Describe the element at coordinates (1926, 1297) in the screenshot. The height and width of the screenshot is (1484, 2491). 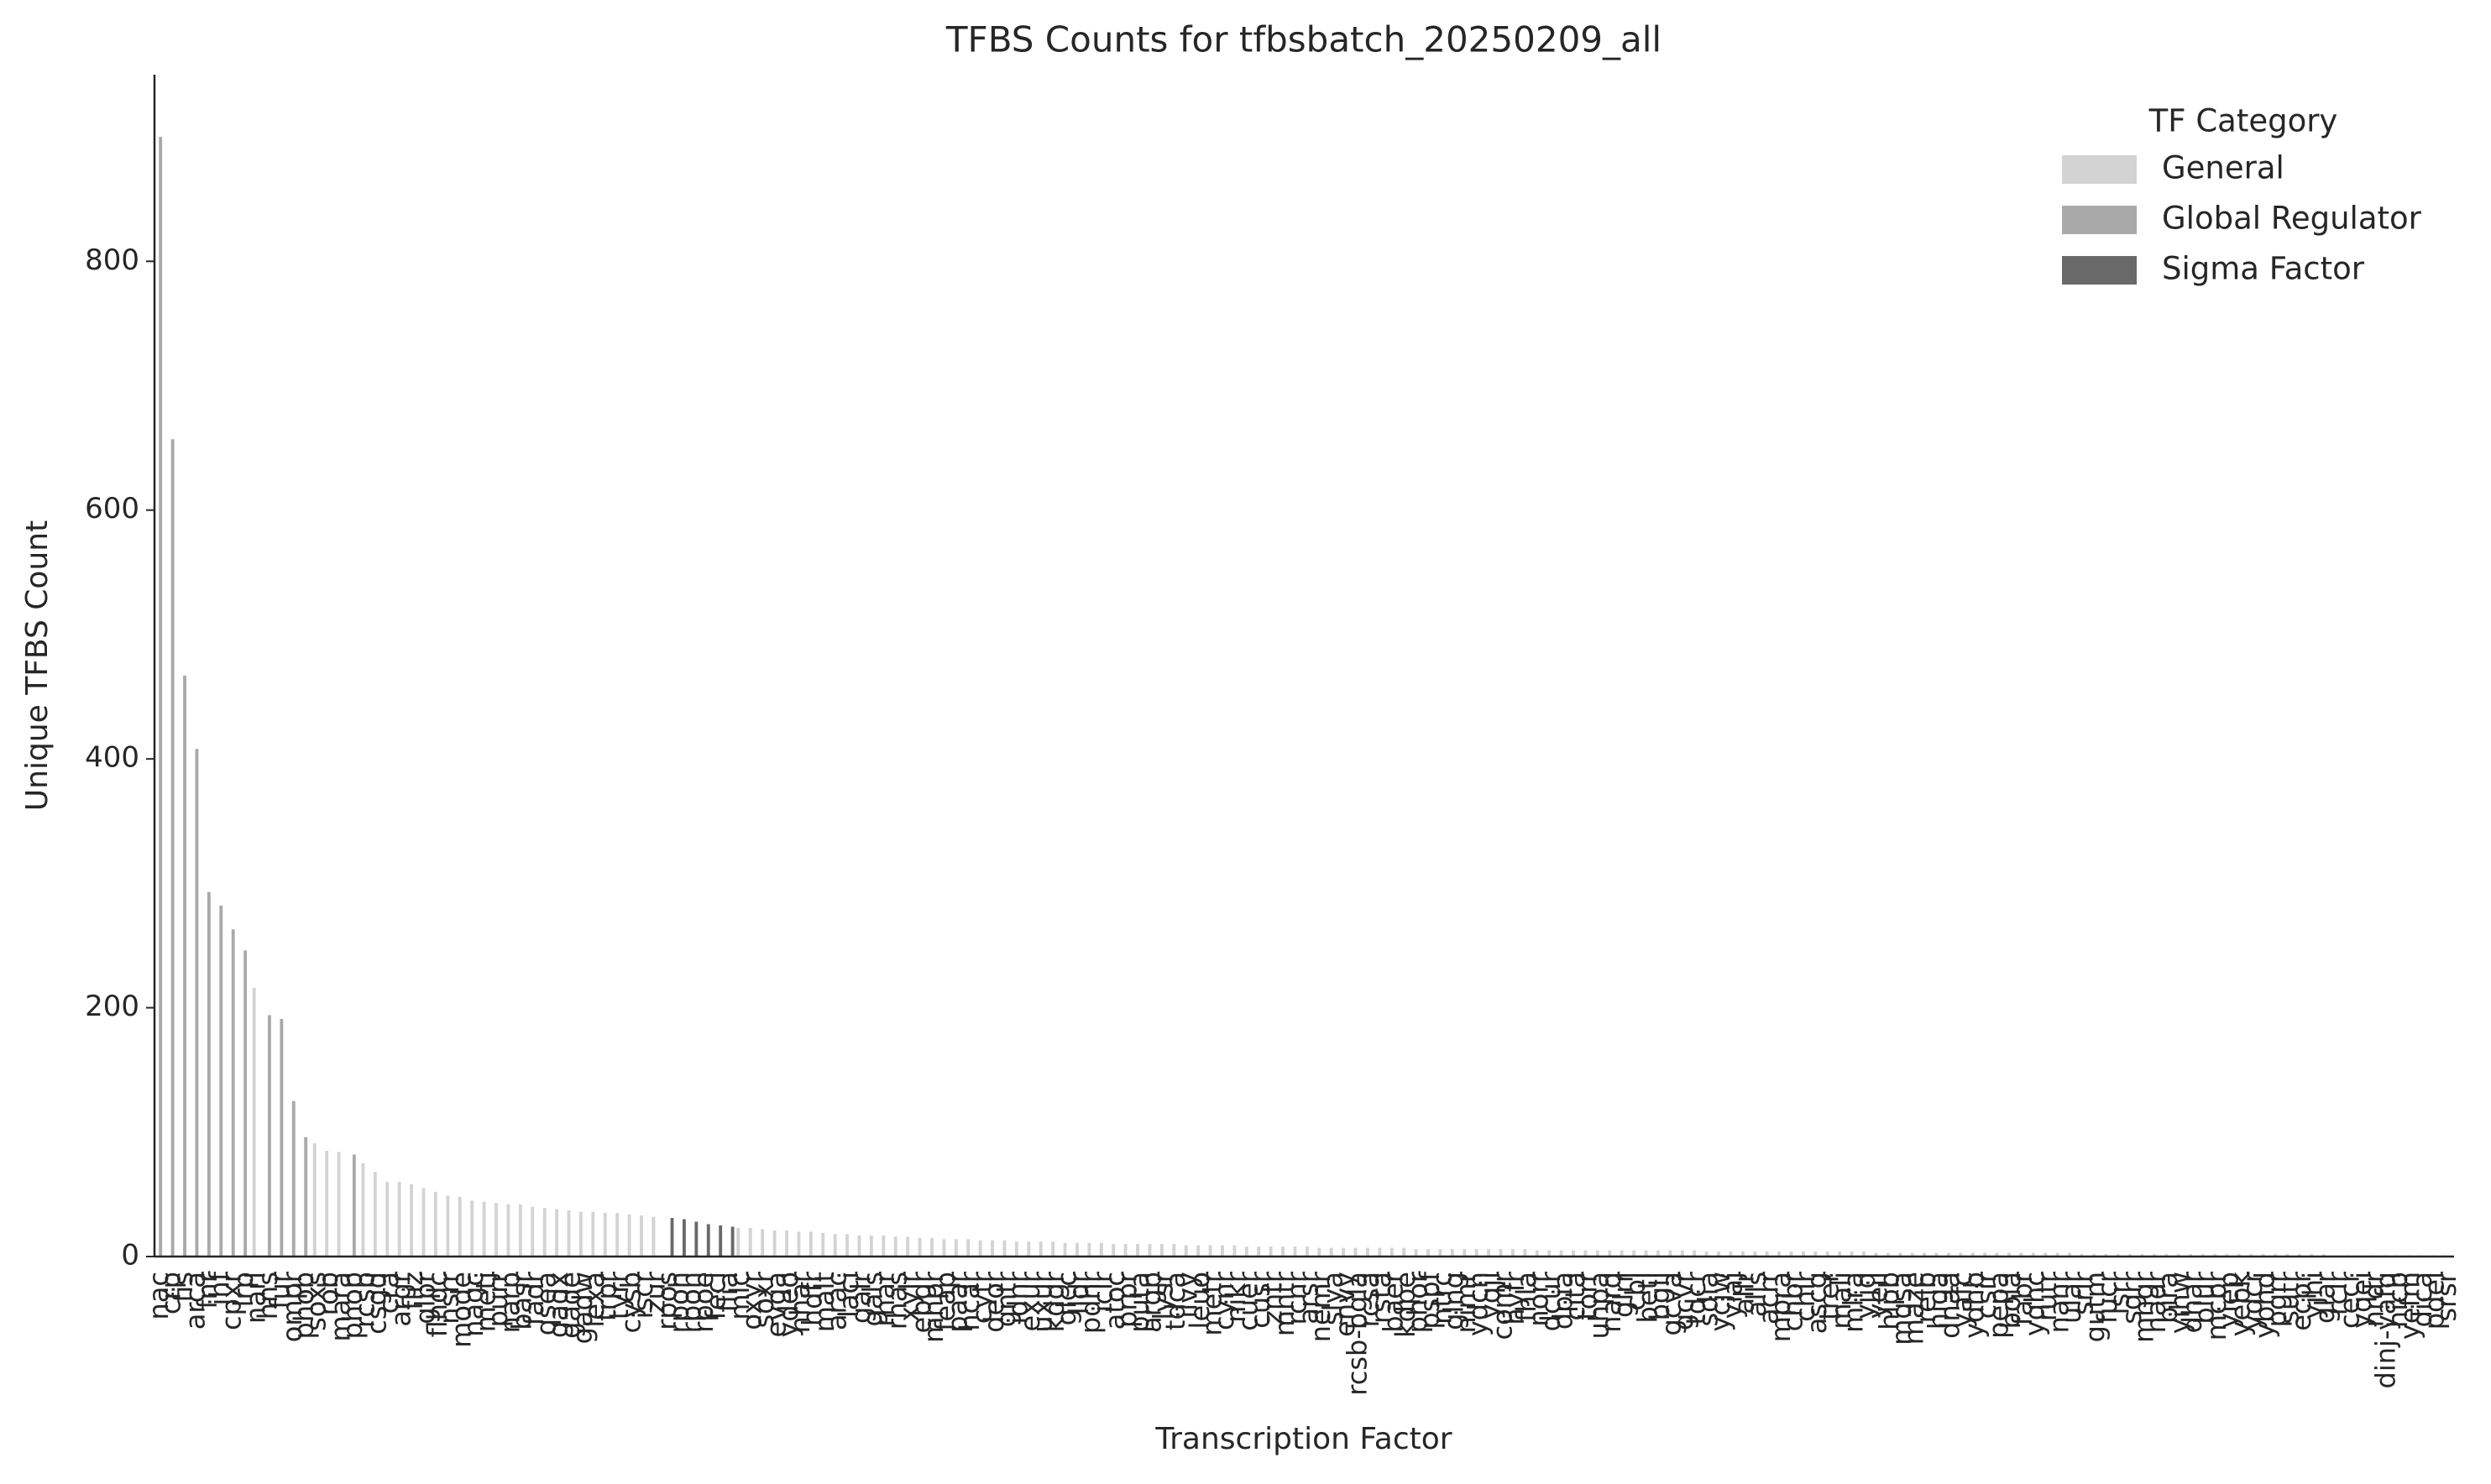
I see `x-tick-label: relb` at that location.